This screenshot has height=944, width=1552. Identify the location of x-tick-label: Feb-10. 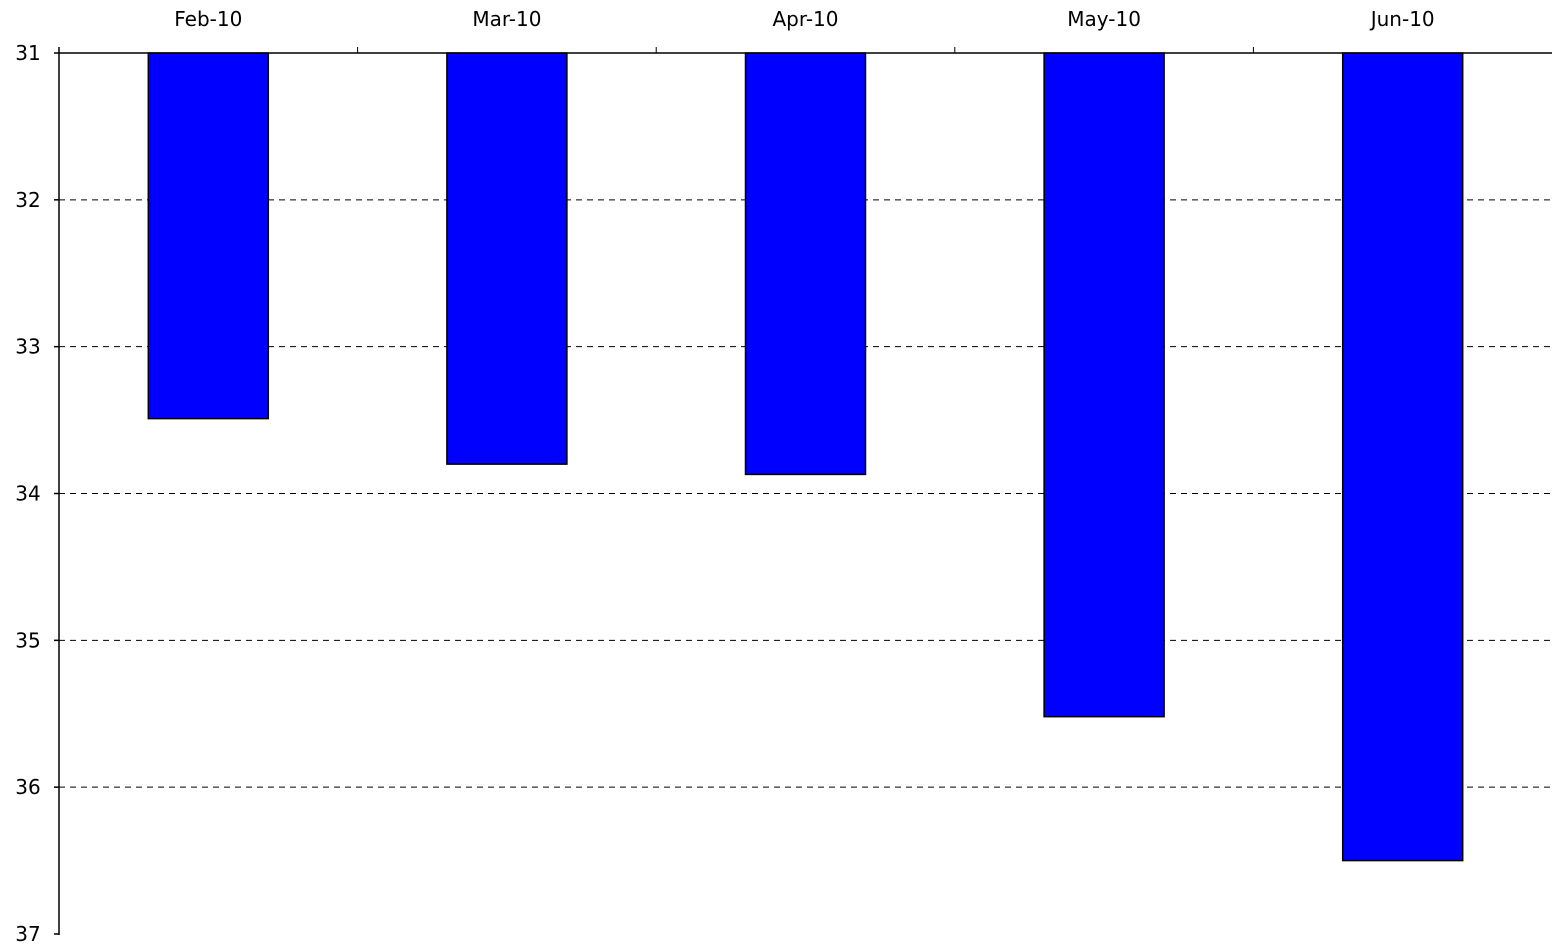
(208, 19).